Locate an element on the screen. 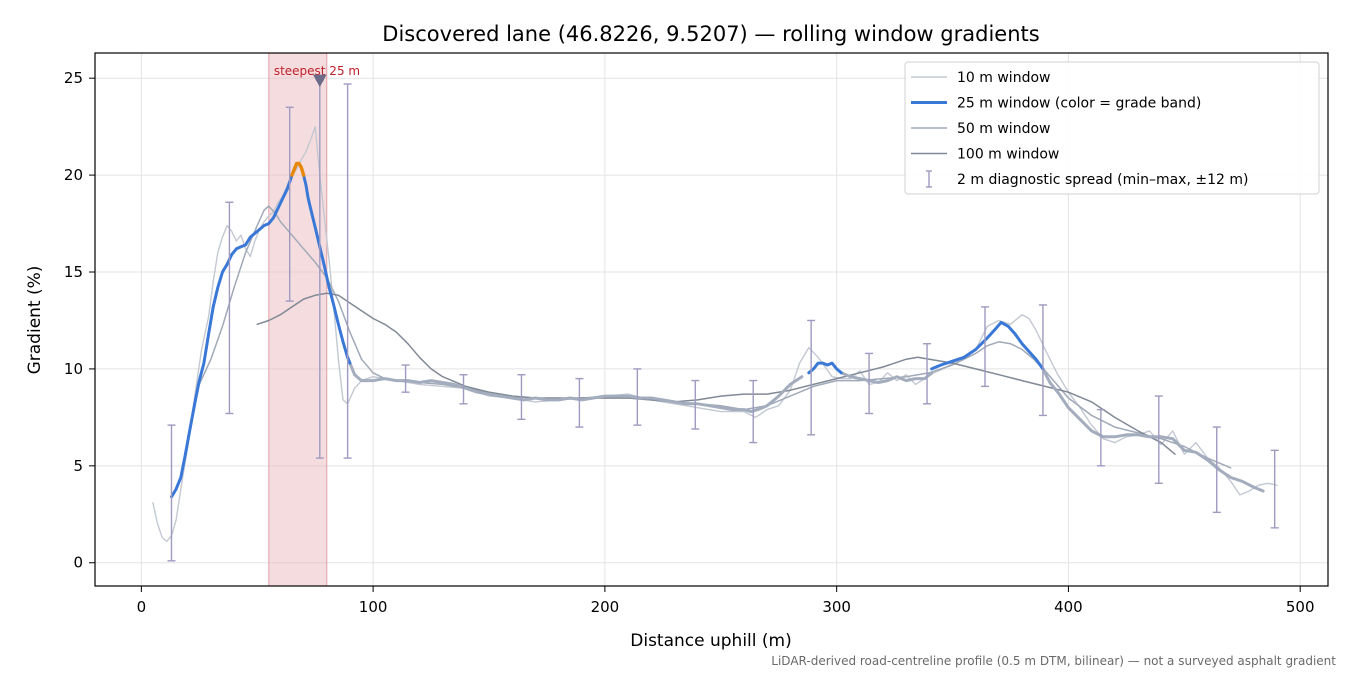  steepest-marker-triangle is located at coordinates (319, 81).